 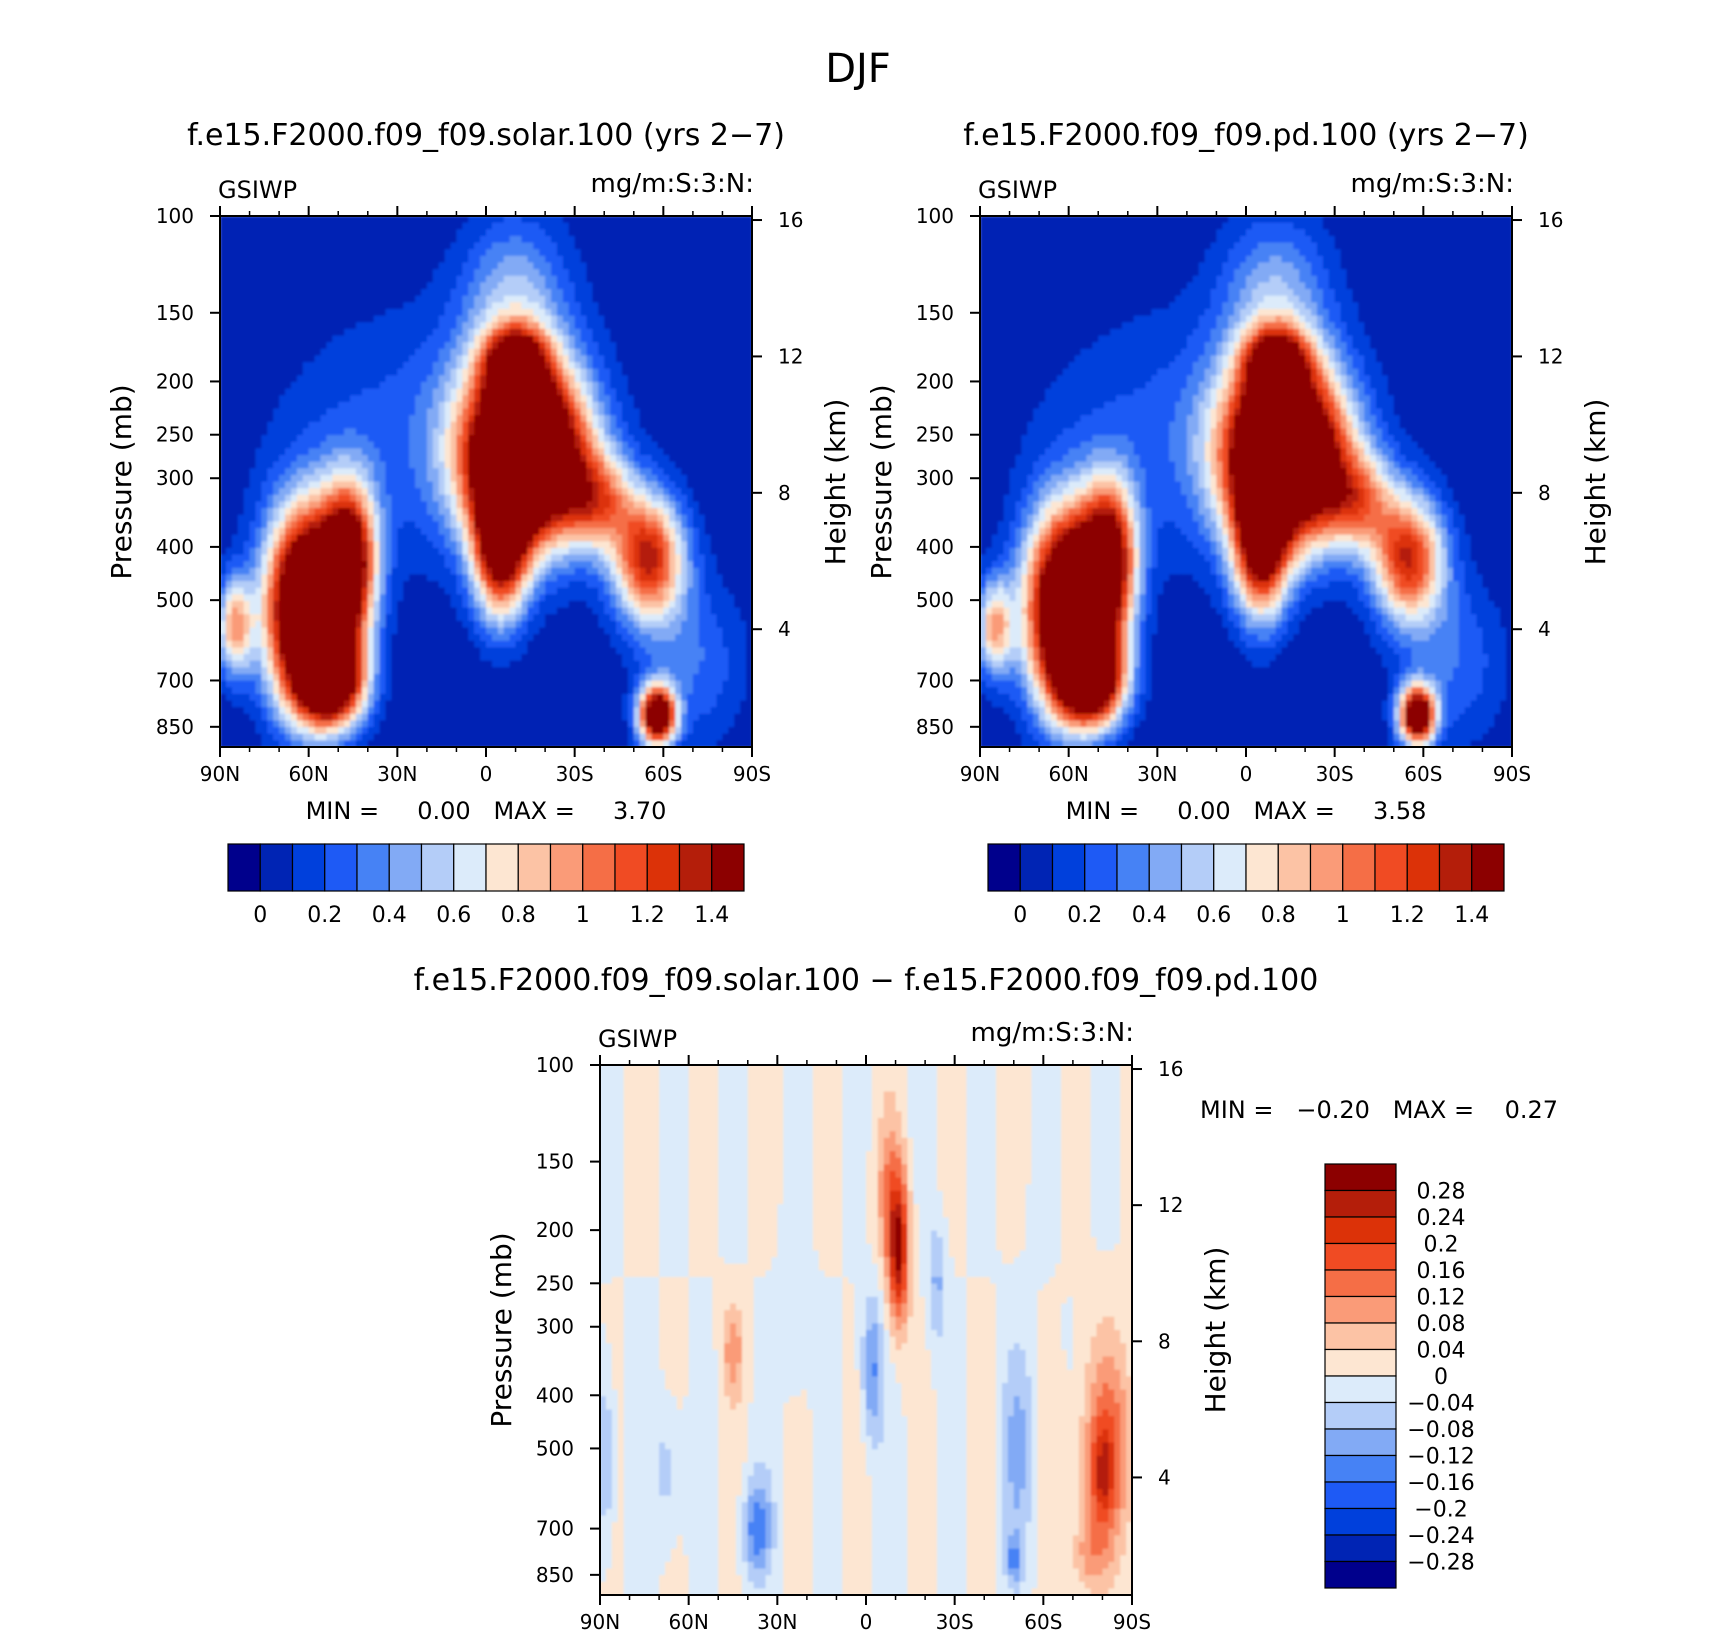 What do you see at coordinates (935, 313) in the screenshot?
I see `y-tick-label: 150` at bounding box center [935, 313].